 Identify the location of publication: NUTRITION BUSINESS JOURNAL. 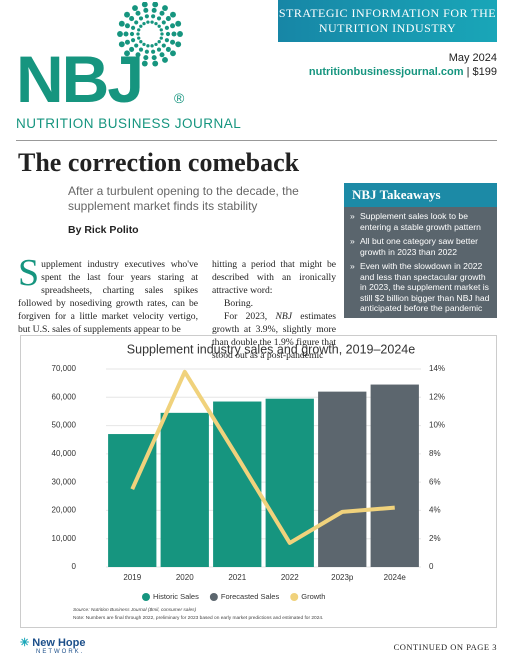
(129, 123).